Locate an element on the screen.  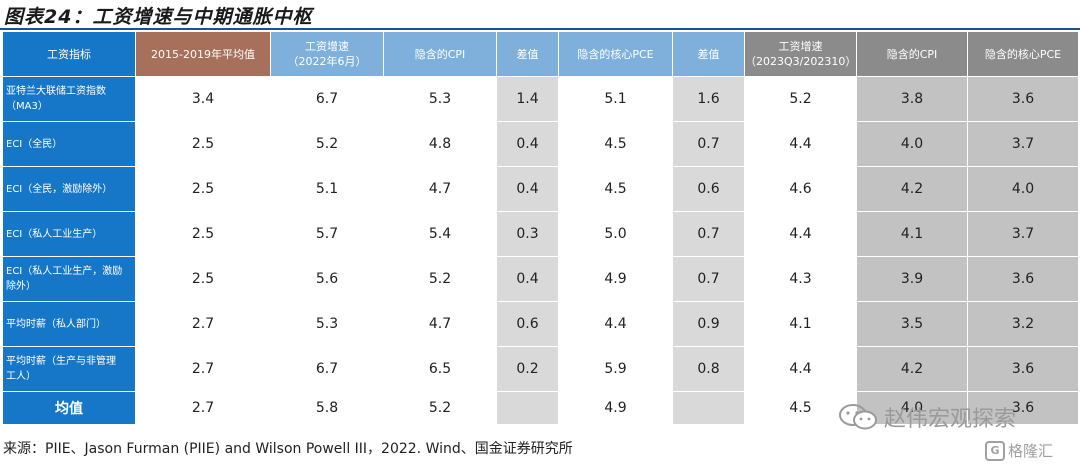
table-cell: 5.4 is located at coordinates (440, 234).